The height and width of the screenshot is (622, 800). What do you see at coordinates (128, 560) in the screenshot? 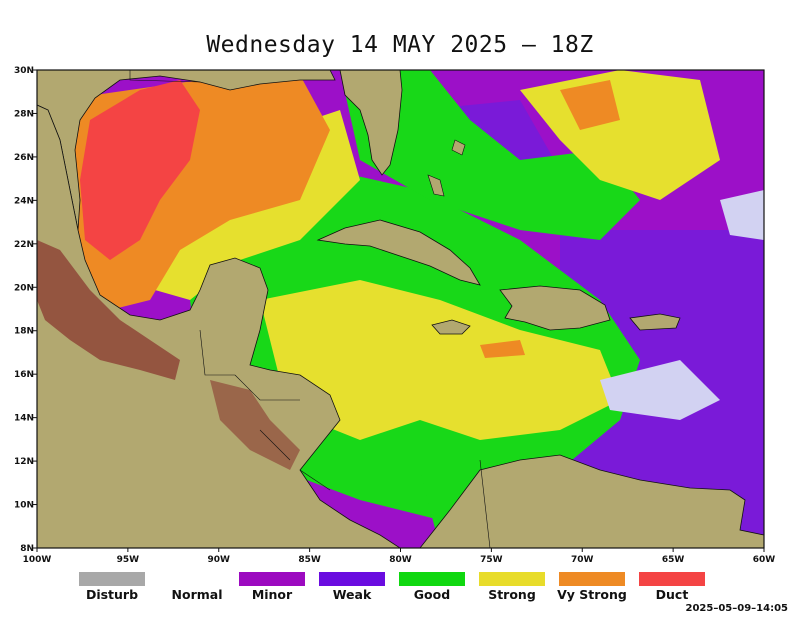
I see `lon-tick-label: 95W` at bounding box center [128, 560].